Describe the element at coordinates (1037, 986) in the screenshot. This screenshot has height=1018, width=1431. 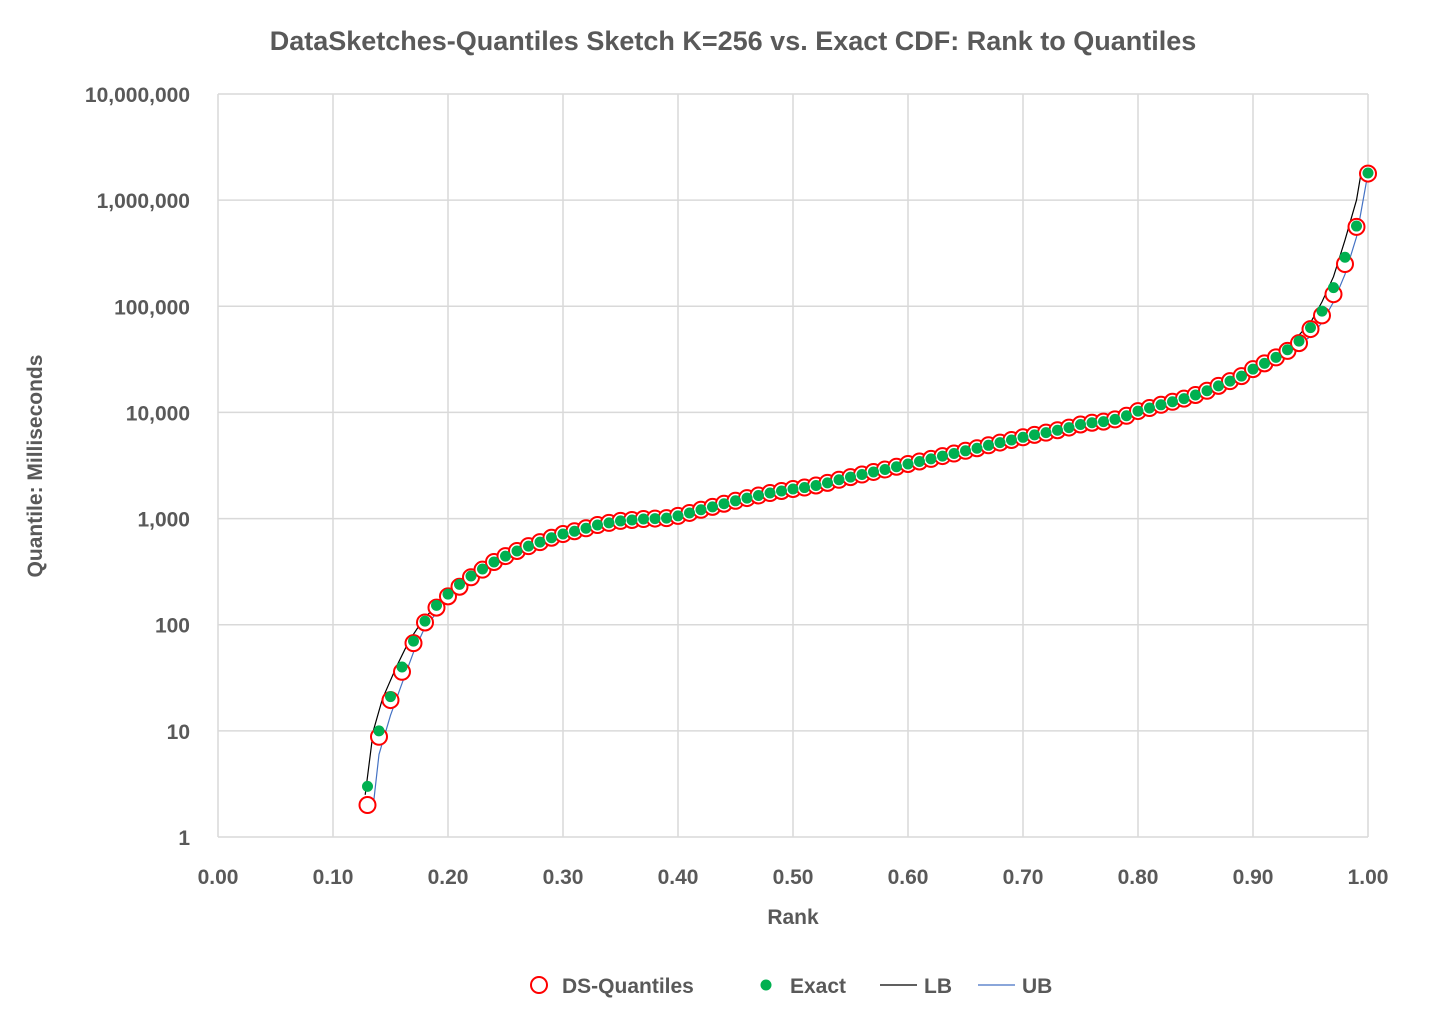
I see `legend-ub-label: UB` at that location.